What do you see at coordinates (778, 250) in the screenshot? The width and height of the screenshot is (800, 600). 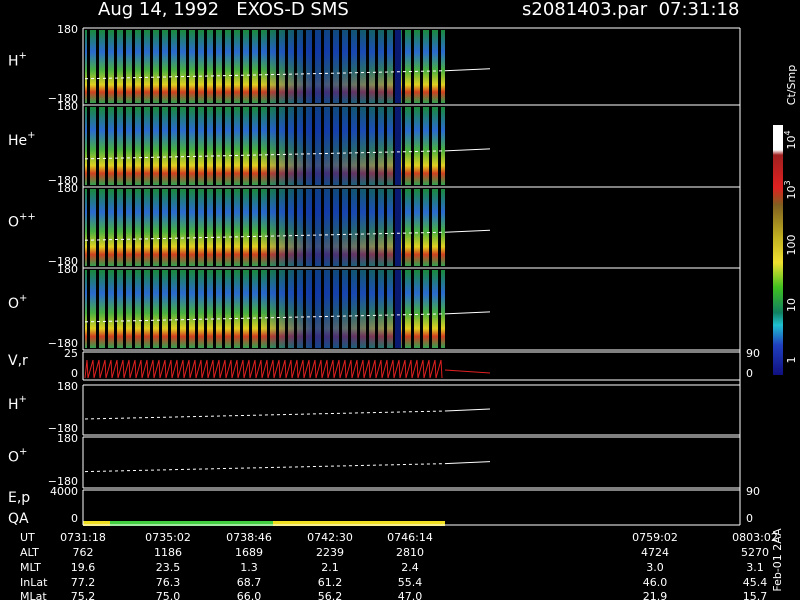 I see `colorbar` at bounding box center [778, 250].